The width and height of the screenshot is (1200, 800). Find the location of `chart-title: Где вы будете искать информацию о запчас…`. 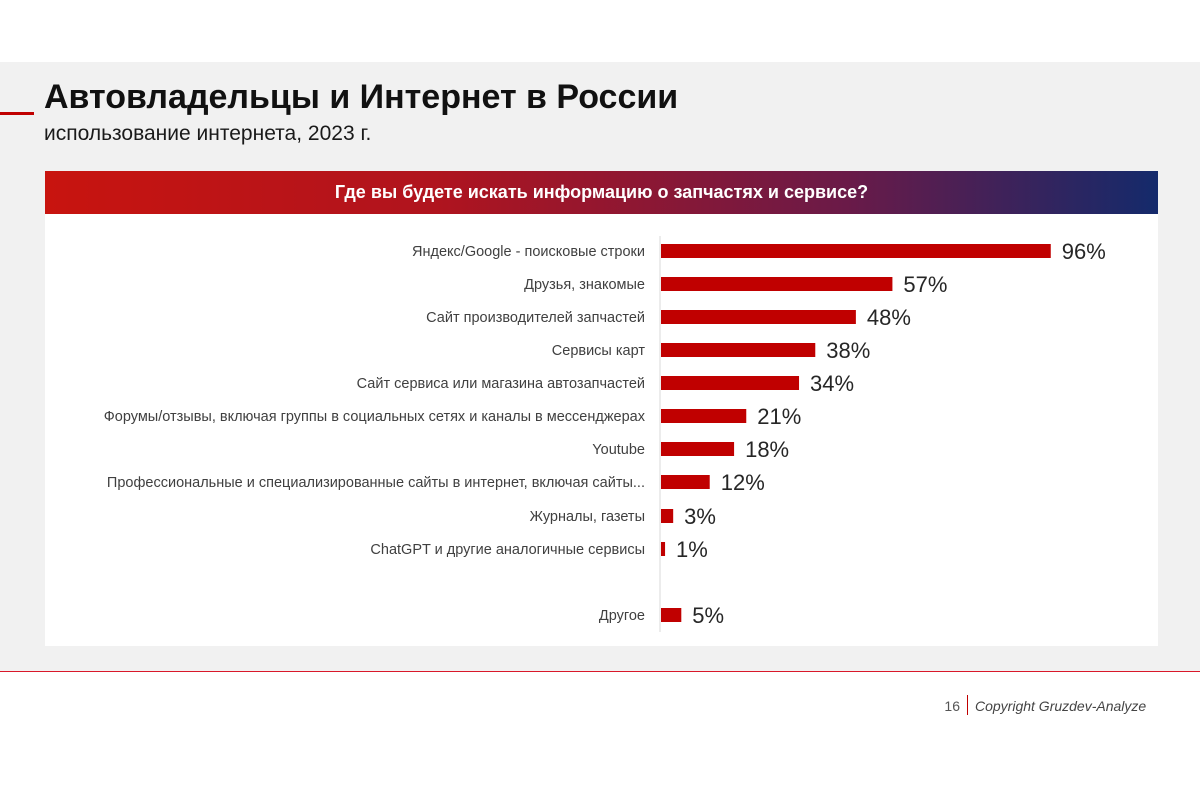

chart-title: Где вы будете искать информацию о запчас… is located at coordinates (601, 192).